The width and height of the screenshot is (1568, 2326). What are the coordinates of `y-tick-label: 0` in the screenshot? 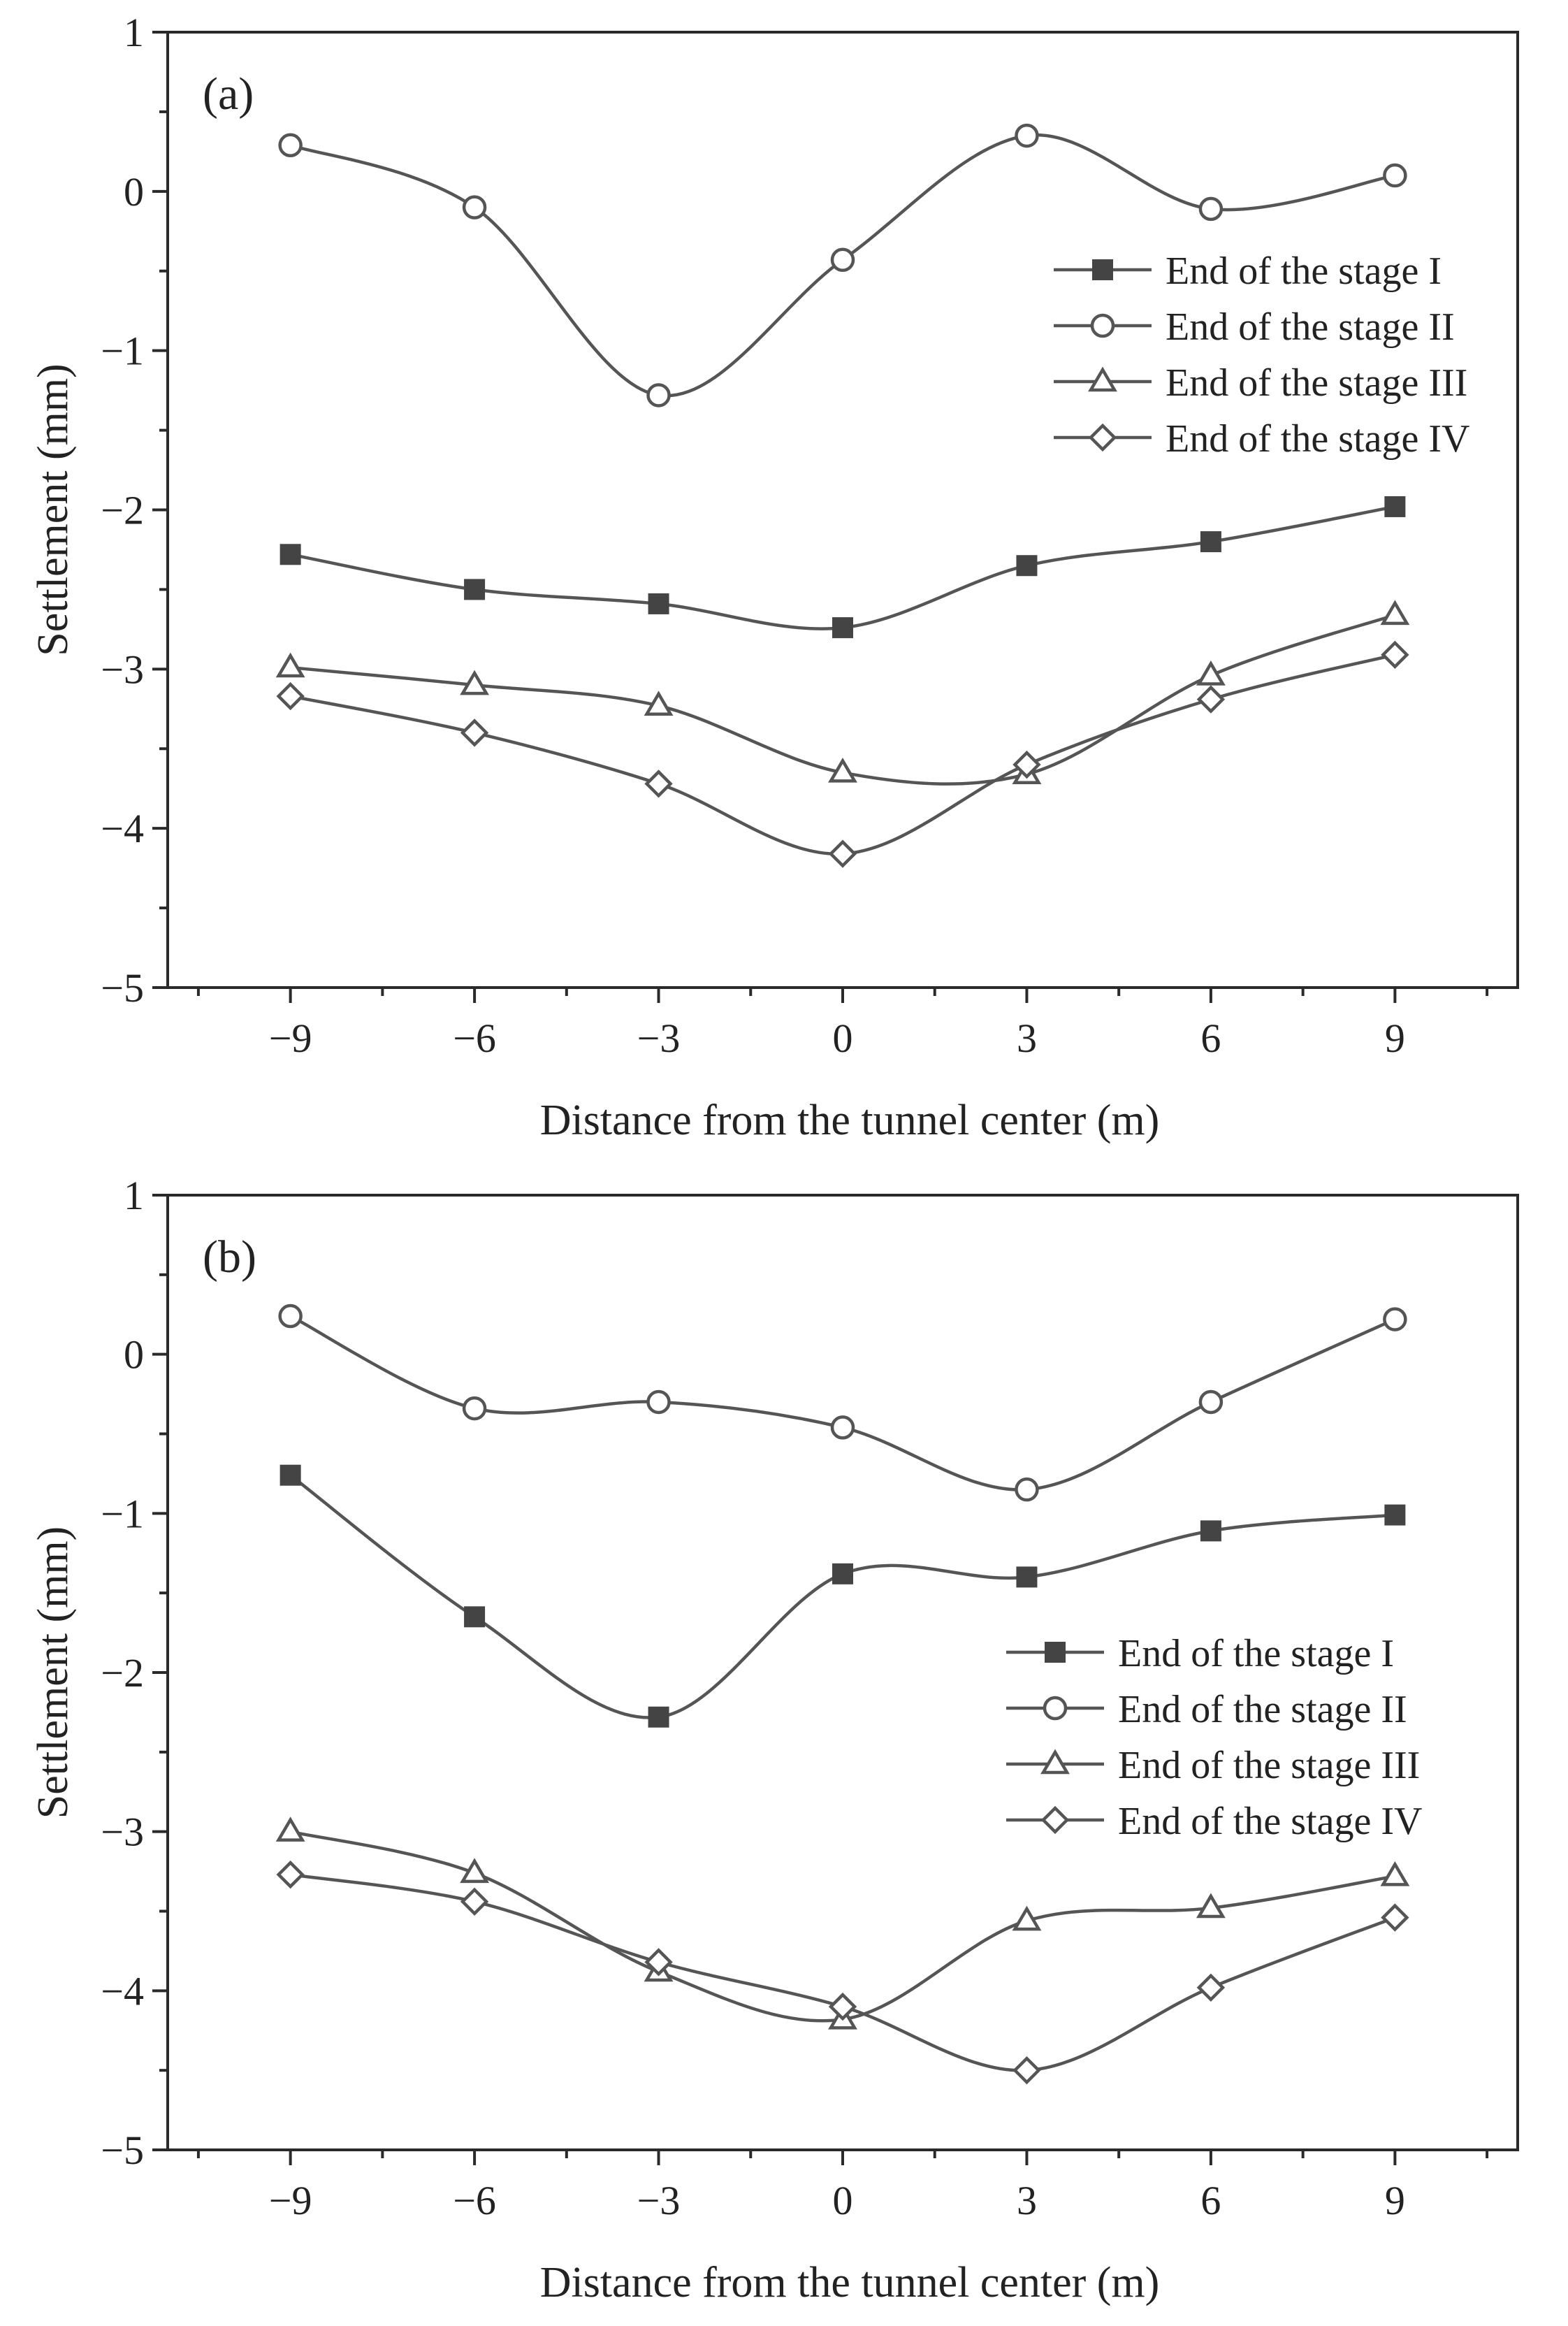 It's located at (134, 1355).